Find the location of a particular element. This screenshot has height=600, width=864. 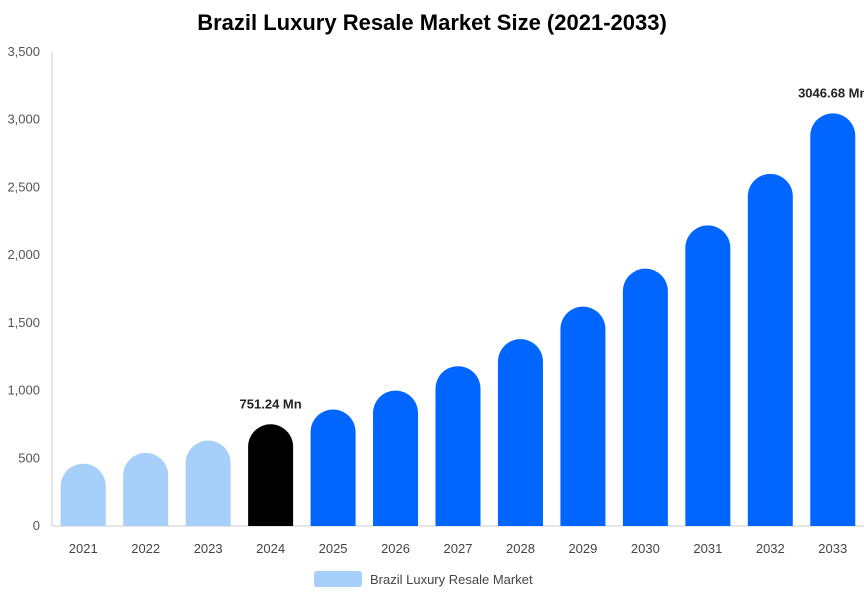

bar-2027 is located at coordinates (458, 446).